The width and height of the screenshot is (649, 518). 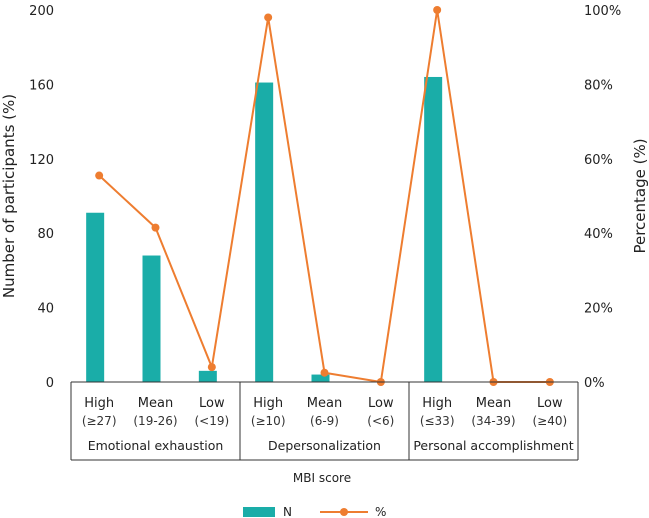 What do you see at coordinates (437, 421) in the screenshot?
I see `category-range: (≤33)` at bounding box center [437, 421].